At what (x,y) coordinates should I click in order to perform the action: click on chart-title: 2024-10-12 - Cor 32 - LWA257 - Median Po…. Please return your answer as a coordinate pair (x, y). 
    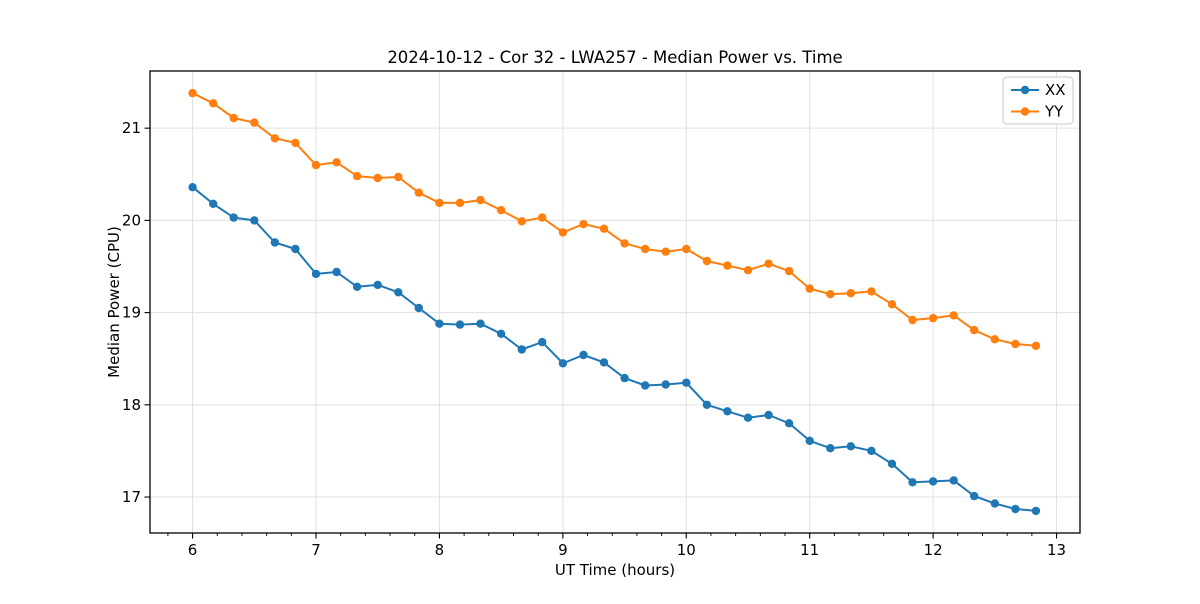
    Looking at the image, I should click on (614, 57).